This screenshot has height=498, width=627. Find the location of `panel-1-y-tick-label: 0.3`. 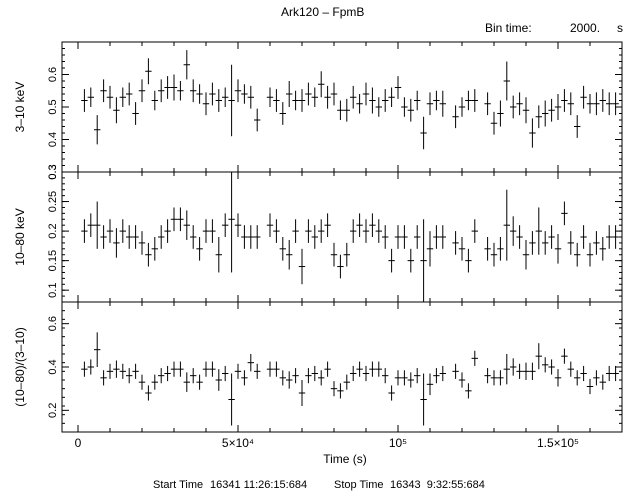

panel-1-y-tick-label: 0.3 is located at coordinates (53, 171).